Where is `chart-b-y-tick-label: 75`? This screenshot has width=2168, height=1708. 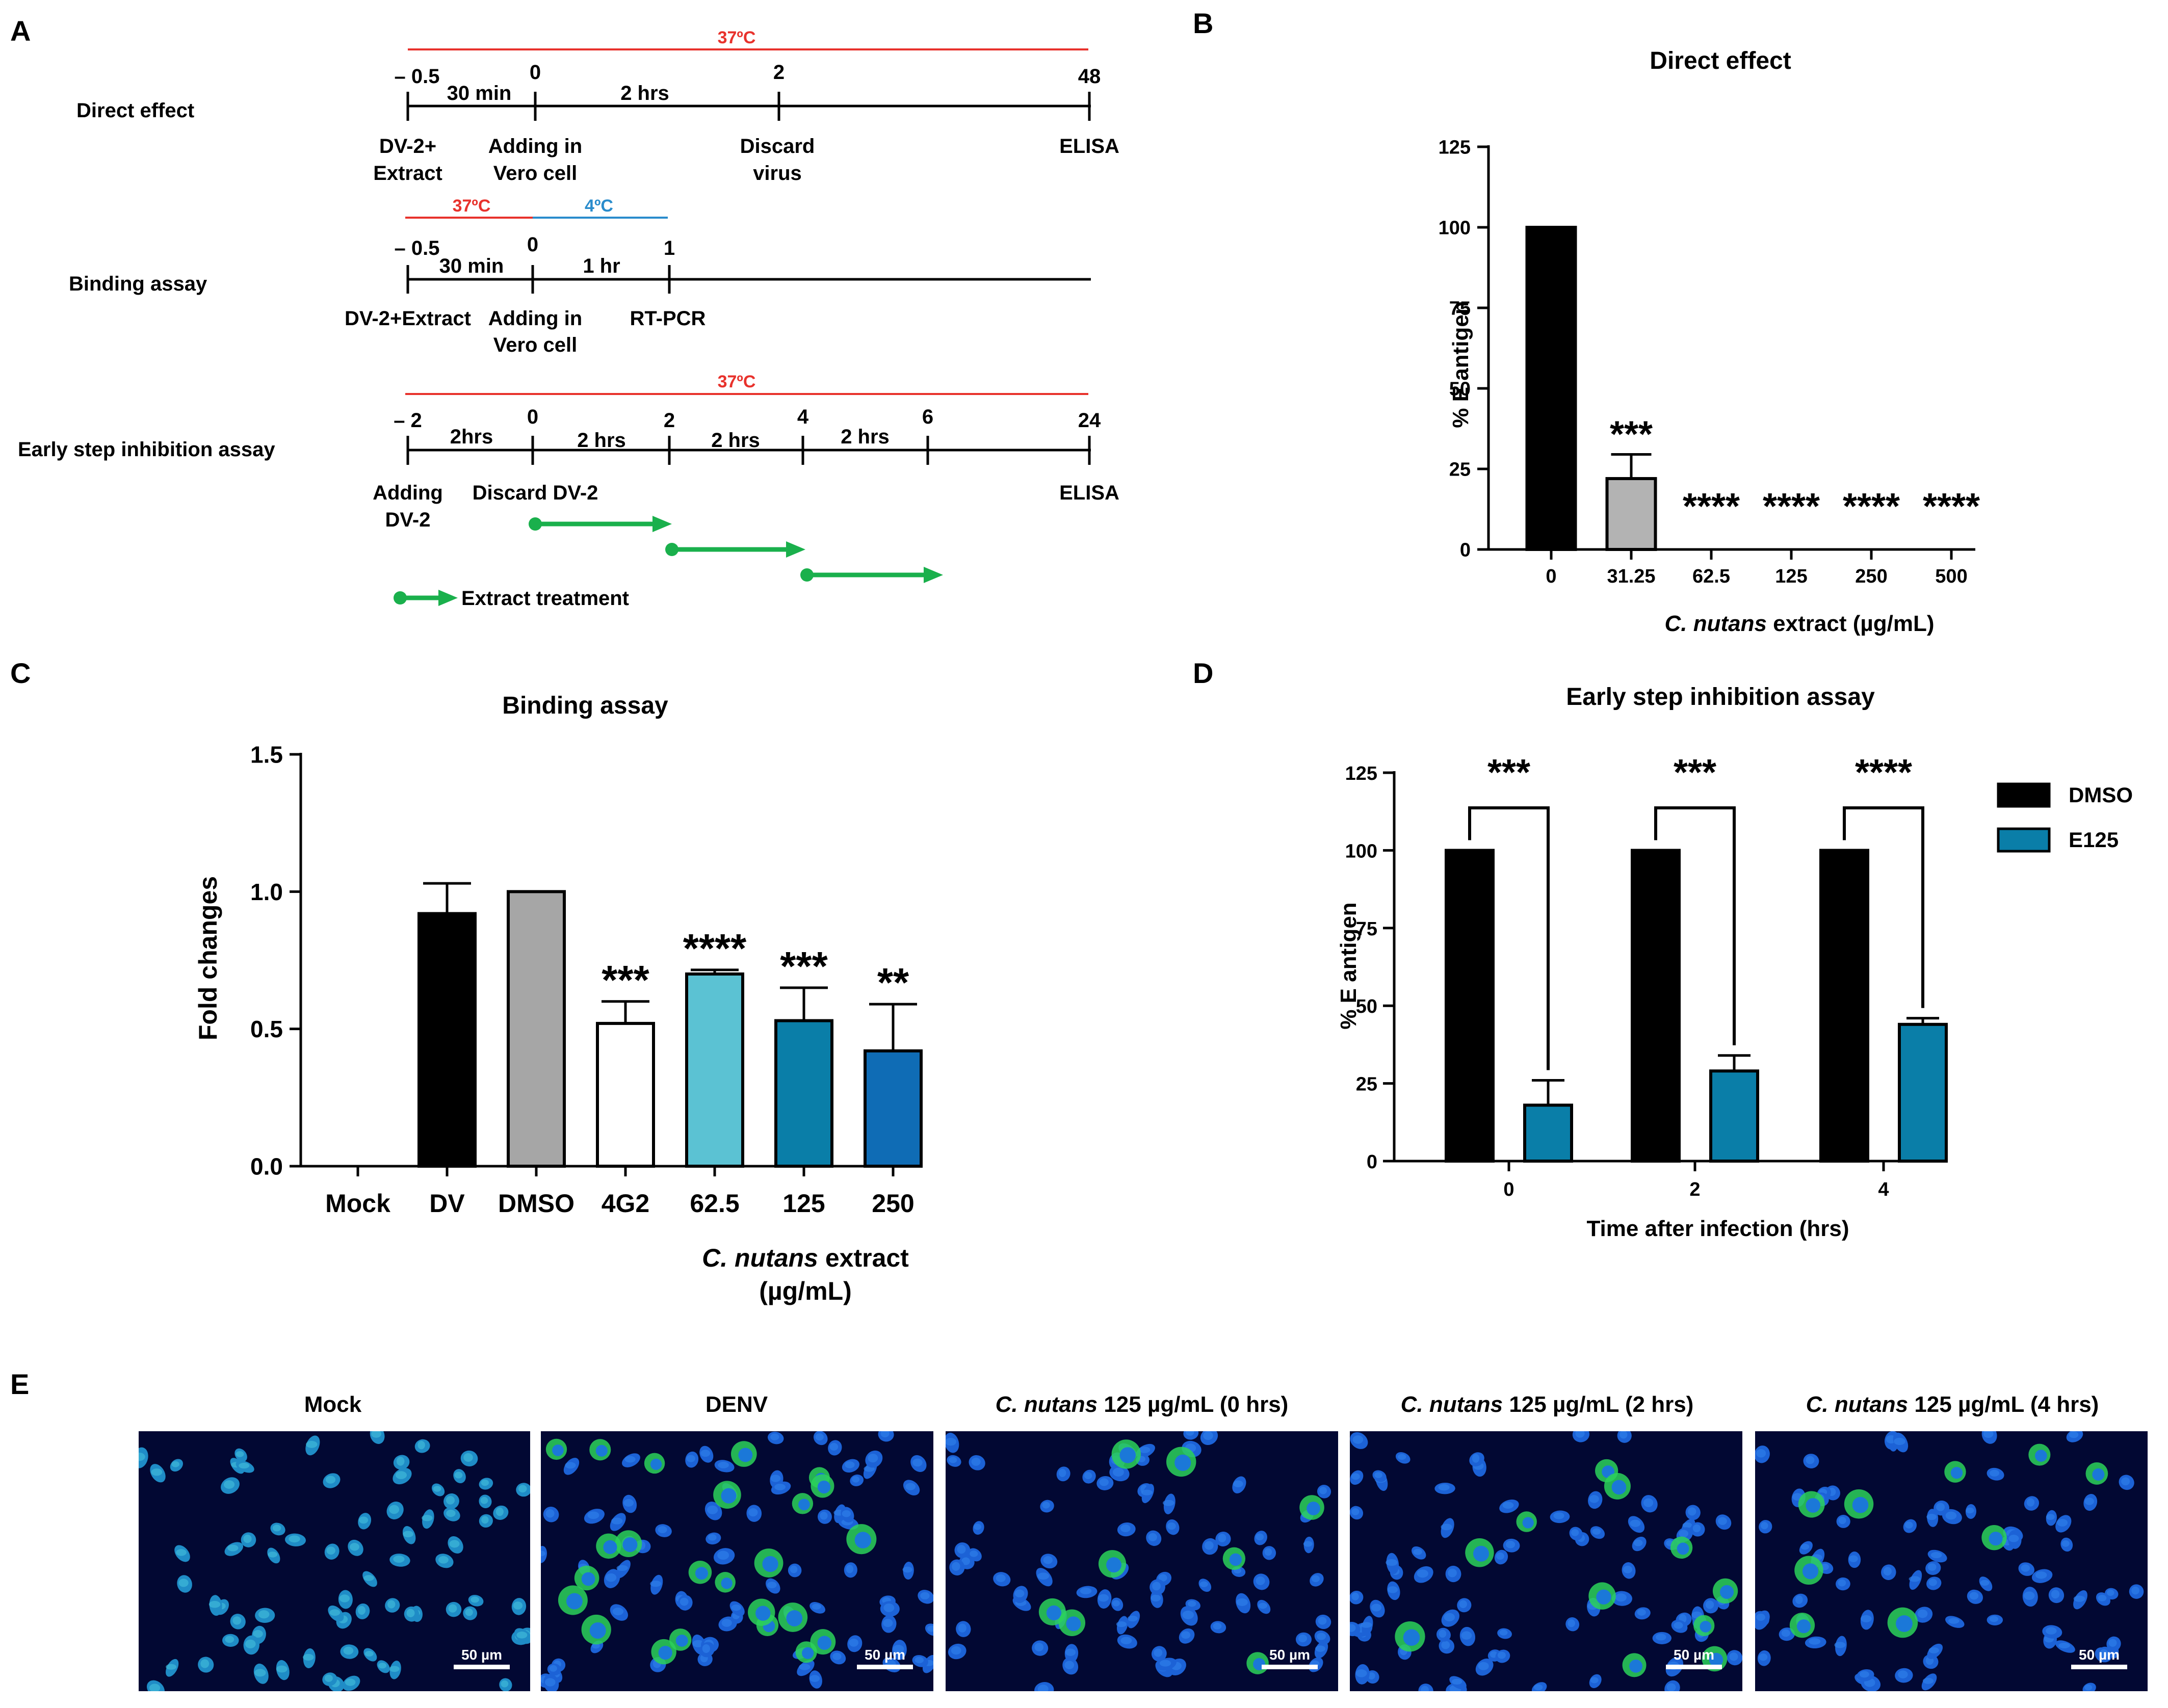 chart-b-y-tick-label: 75 is located at coordinates (1460, 309).